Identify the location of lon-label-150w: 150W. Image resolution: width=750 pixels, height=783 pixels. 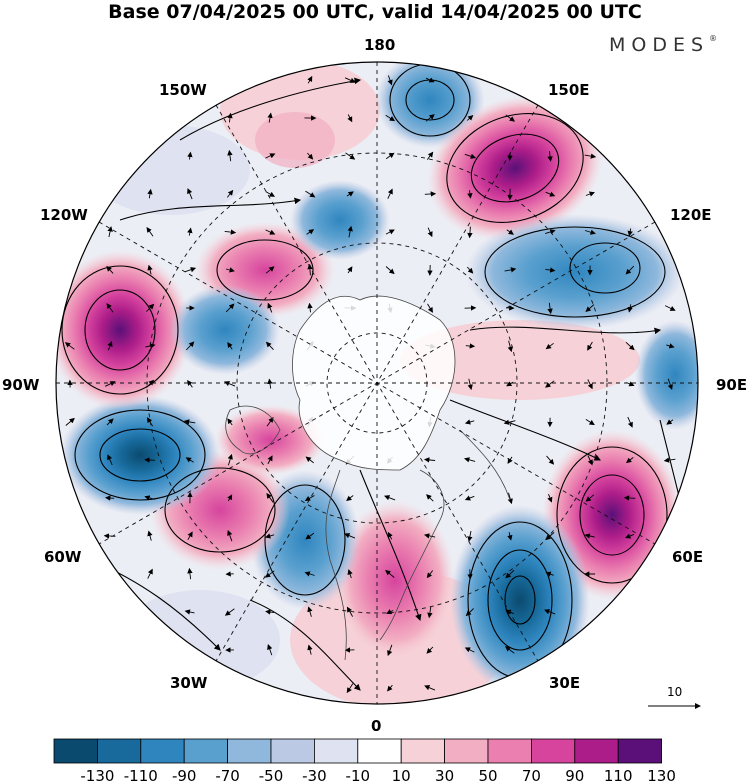
(183, 90).